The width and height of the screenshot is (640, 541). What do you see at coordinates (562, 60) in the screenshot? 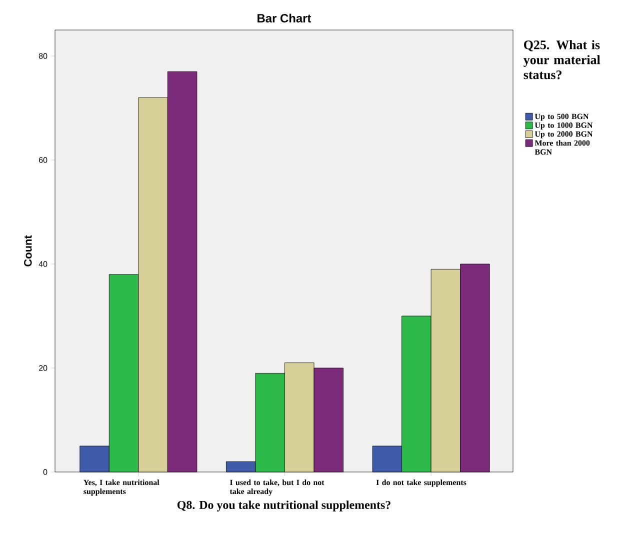
I see `legend-title: Q25. What is your material status?` at bounding box center [562, 60].